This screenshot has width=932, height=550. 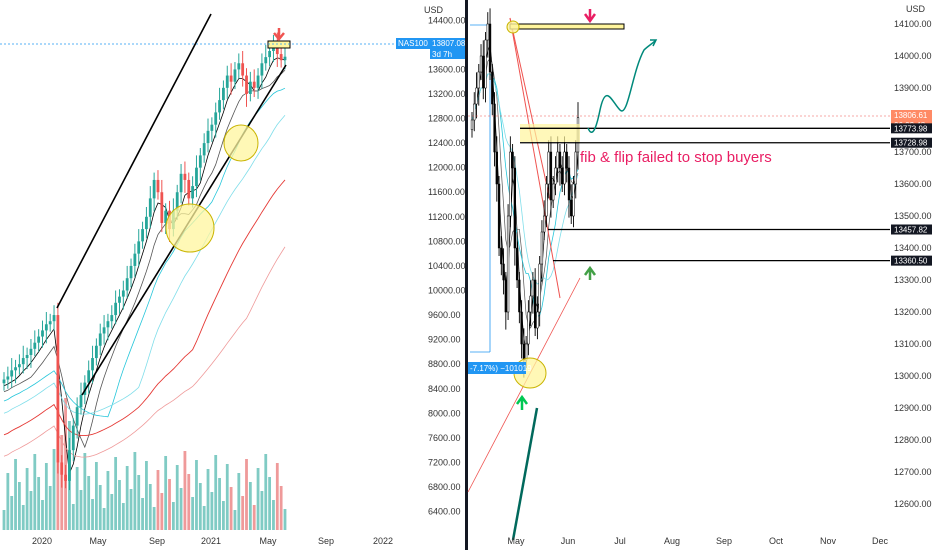 I want to click on upper-channel-line, so click(x=134, y=161).